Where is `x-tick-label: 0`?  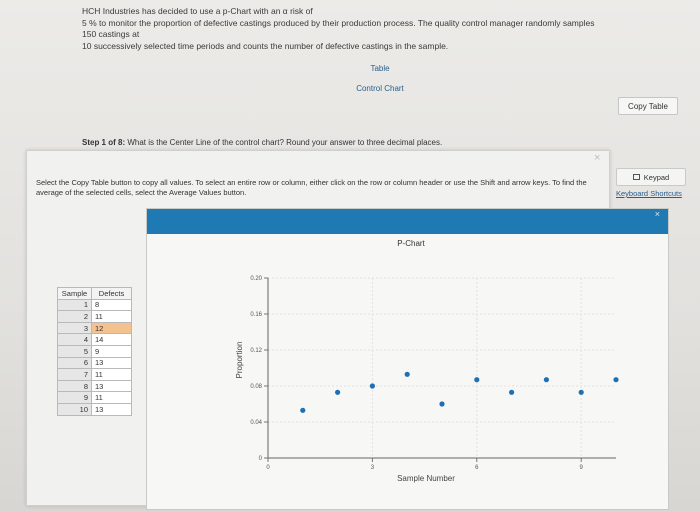 x-tick-label: 0 is located at coordinates (268, 468).